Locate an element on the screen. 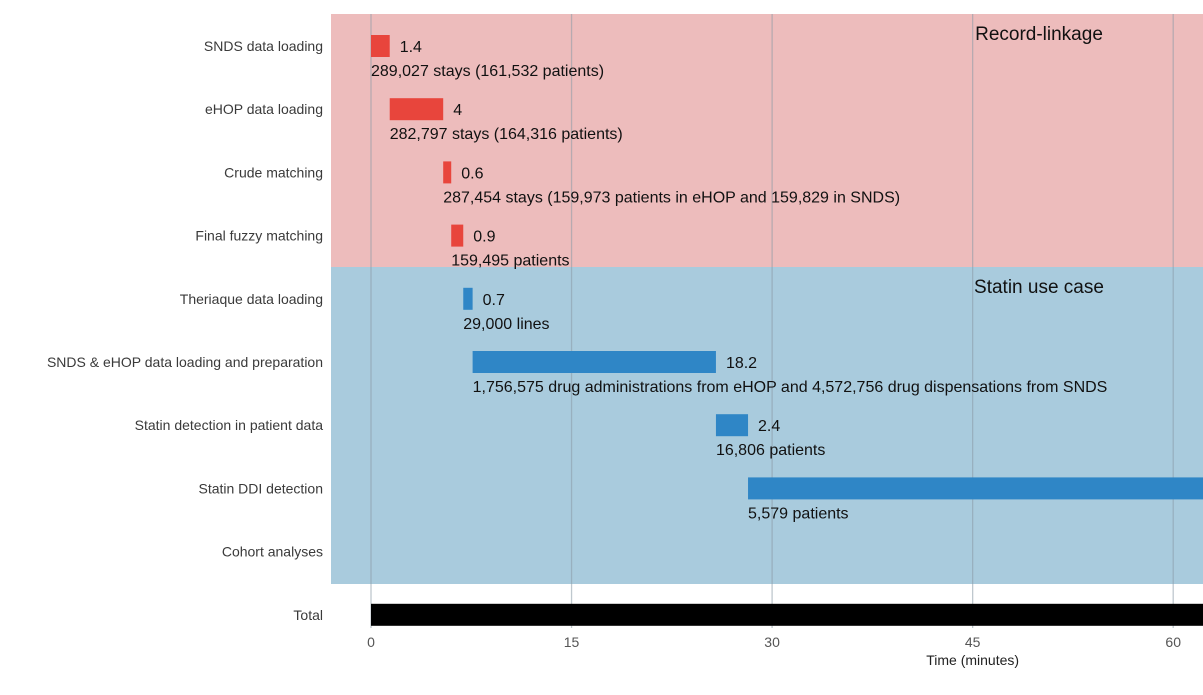  band-label-record-linkage: Record-linkage is located at coordinates (1039, 34).